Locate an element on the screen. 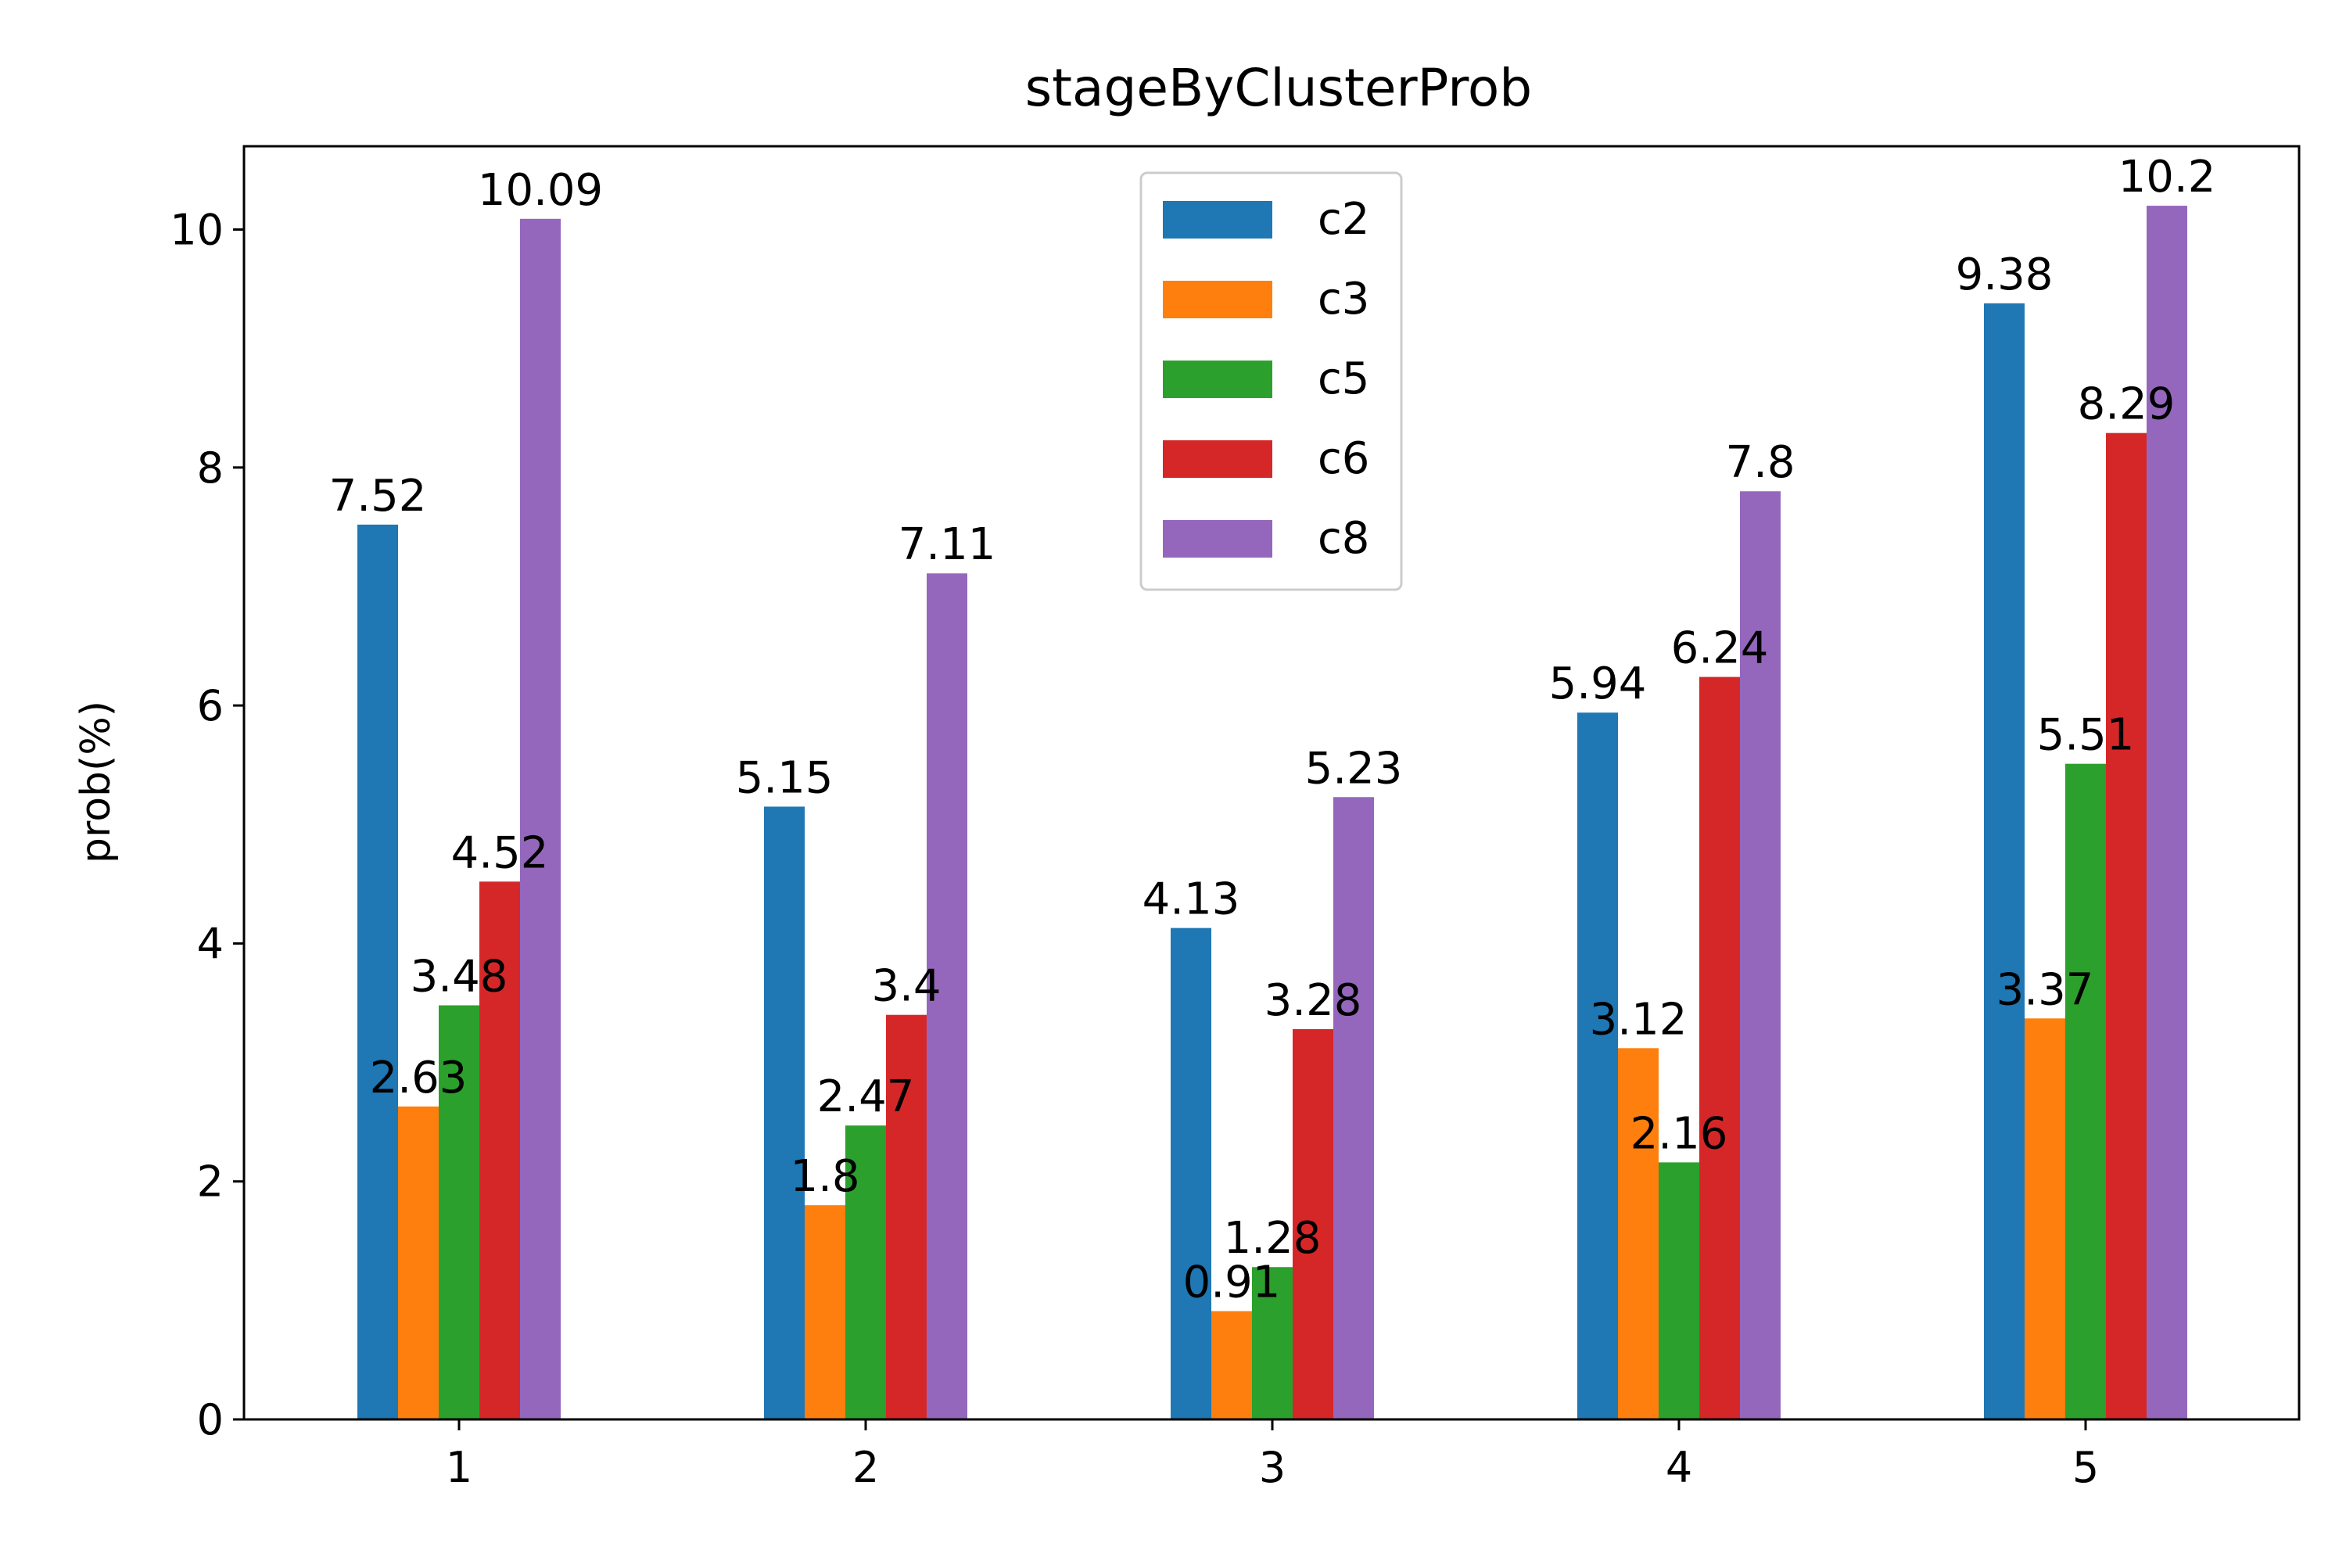  legend-label-c3: c3 is located at coordinates (1343, 299).